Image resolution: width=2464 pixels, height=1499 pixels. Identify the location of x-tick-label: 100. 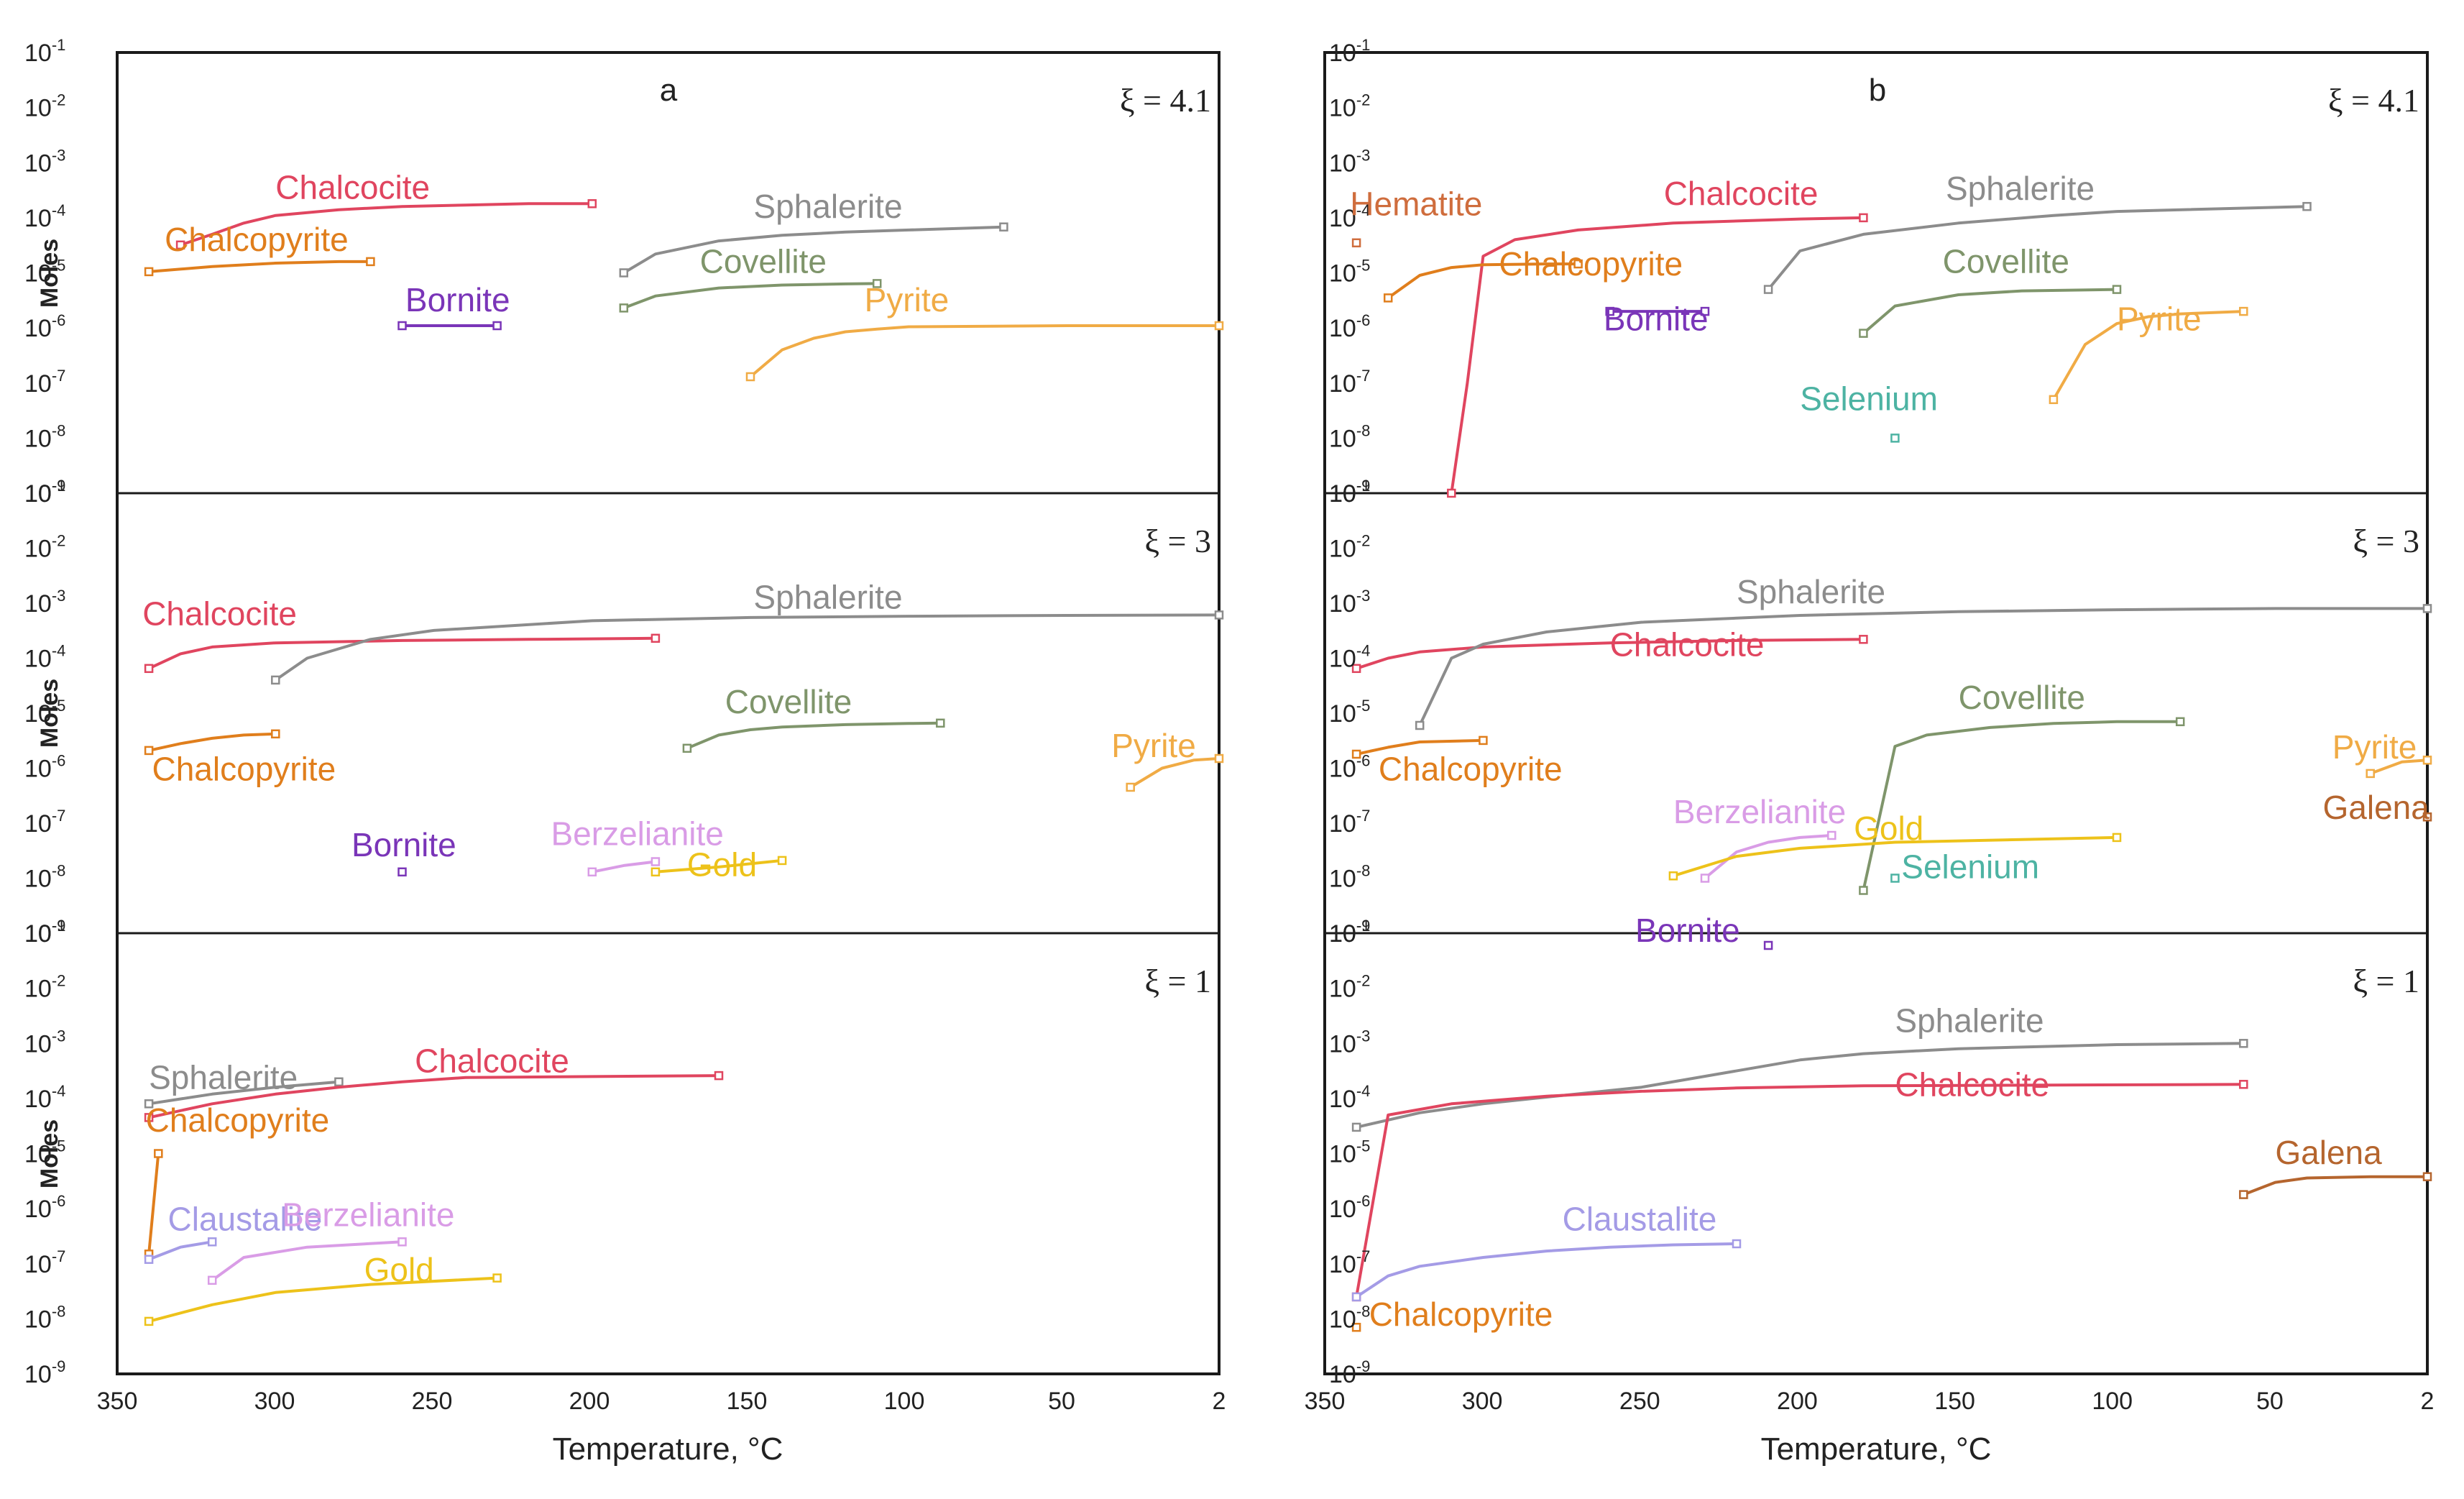
(904, 1401).